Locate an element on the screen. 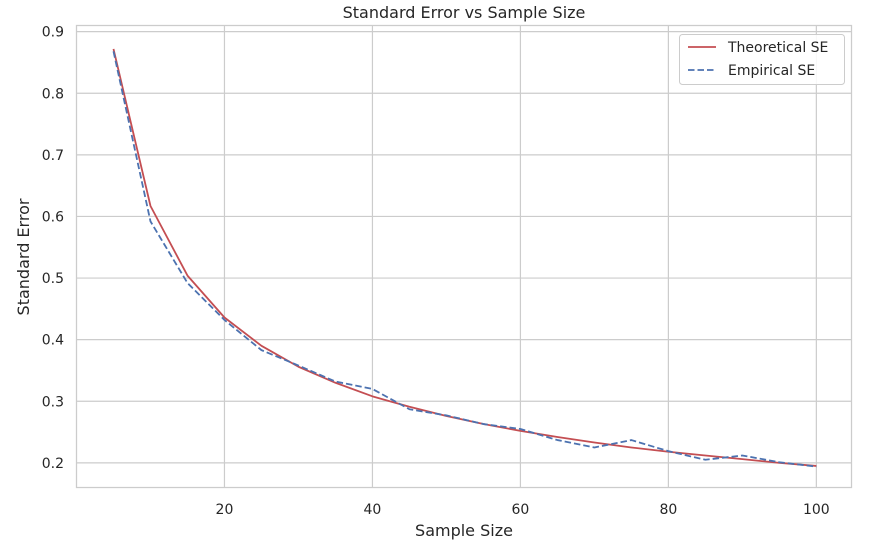 The height and width of the screenshot is (549, 885). chart-title: Standard Error vs Sample Size is located at coordinates (464, 12).